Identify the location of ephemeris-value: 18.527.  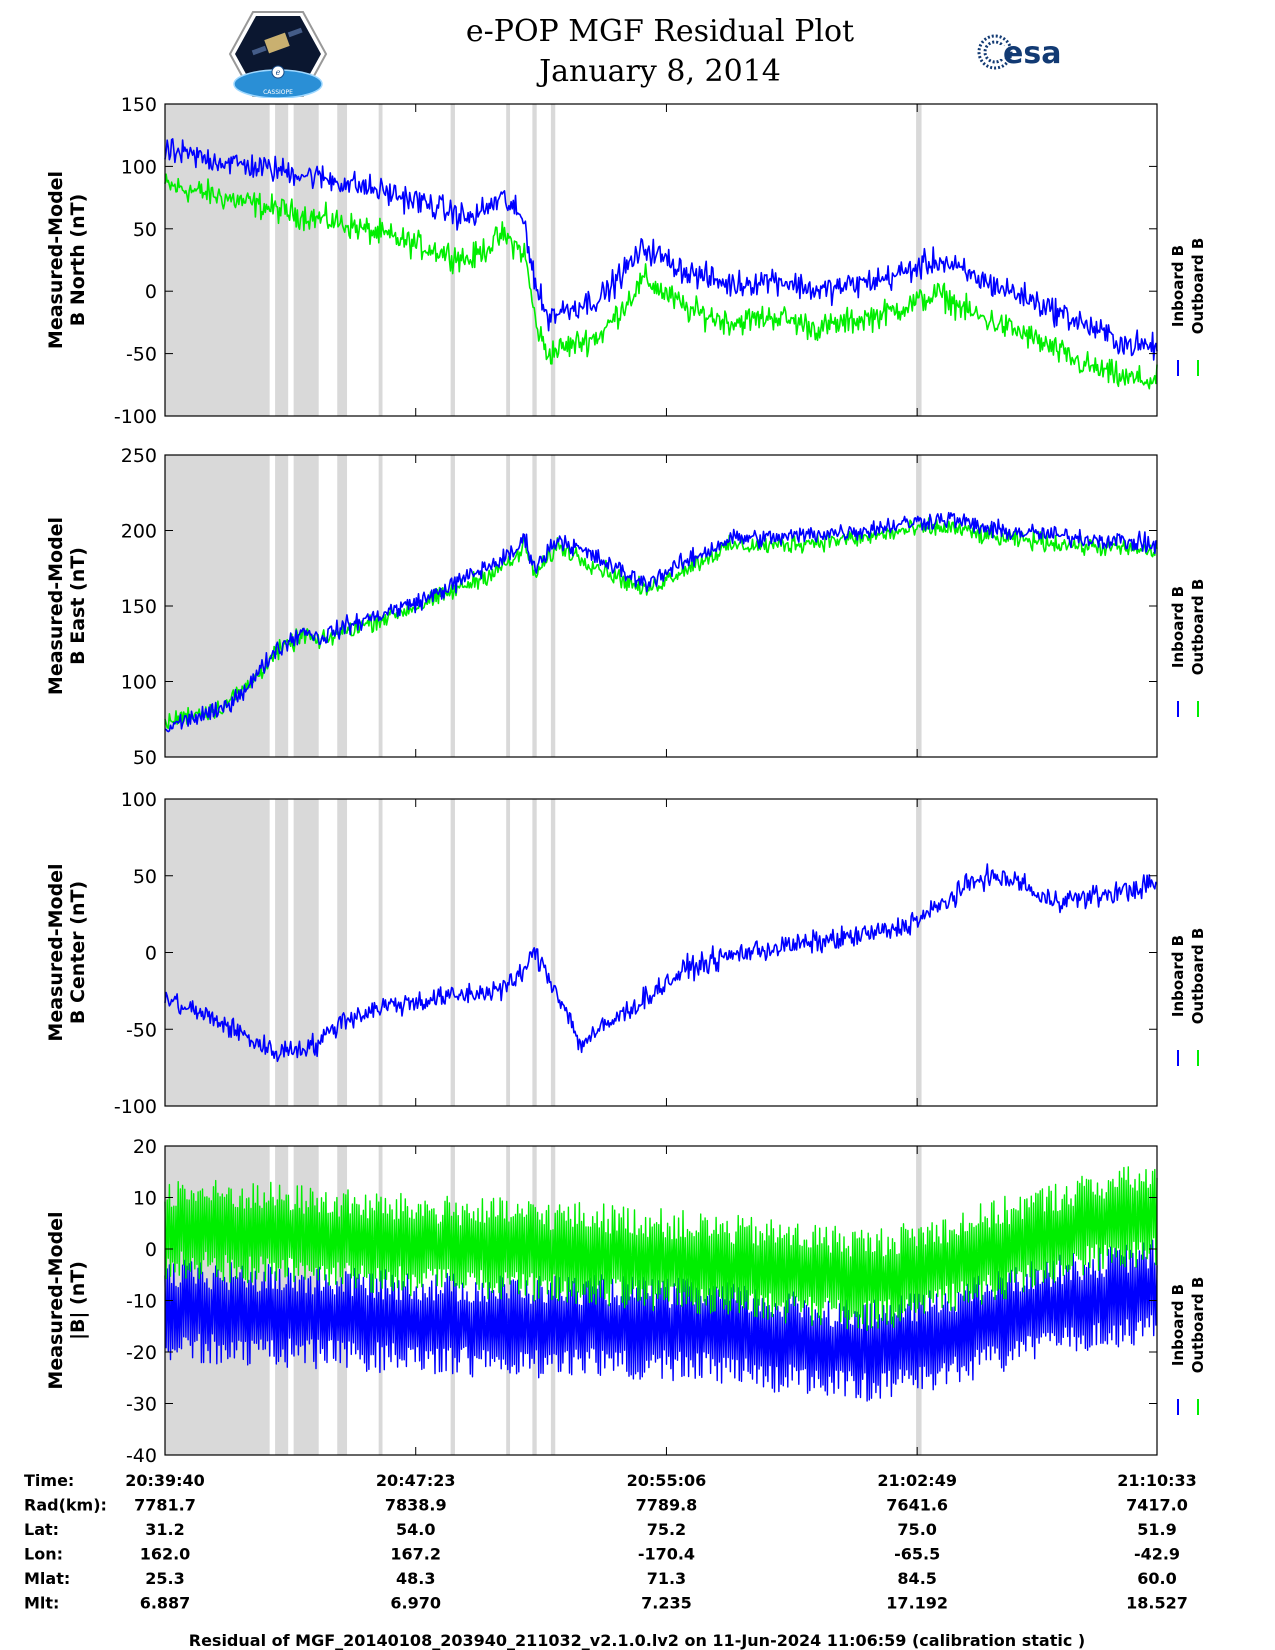
(1157, 1603).